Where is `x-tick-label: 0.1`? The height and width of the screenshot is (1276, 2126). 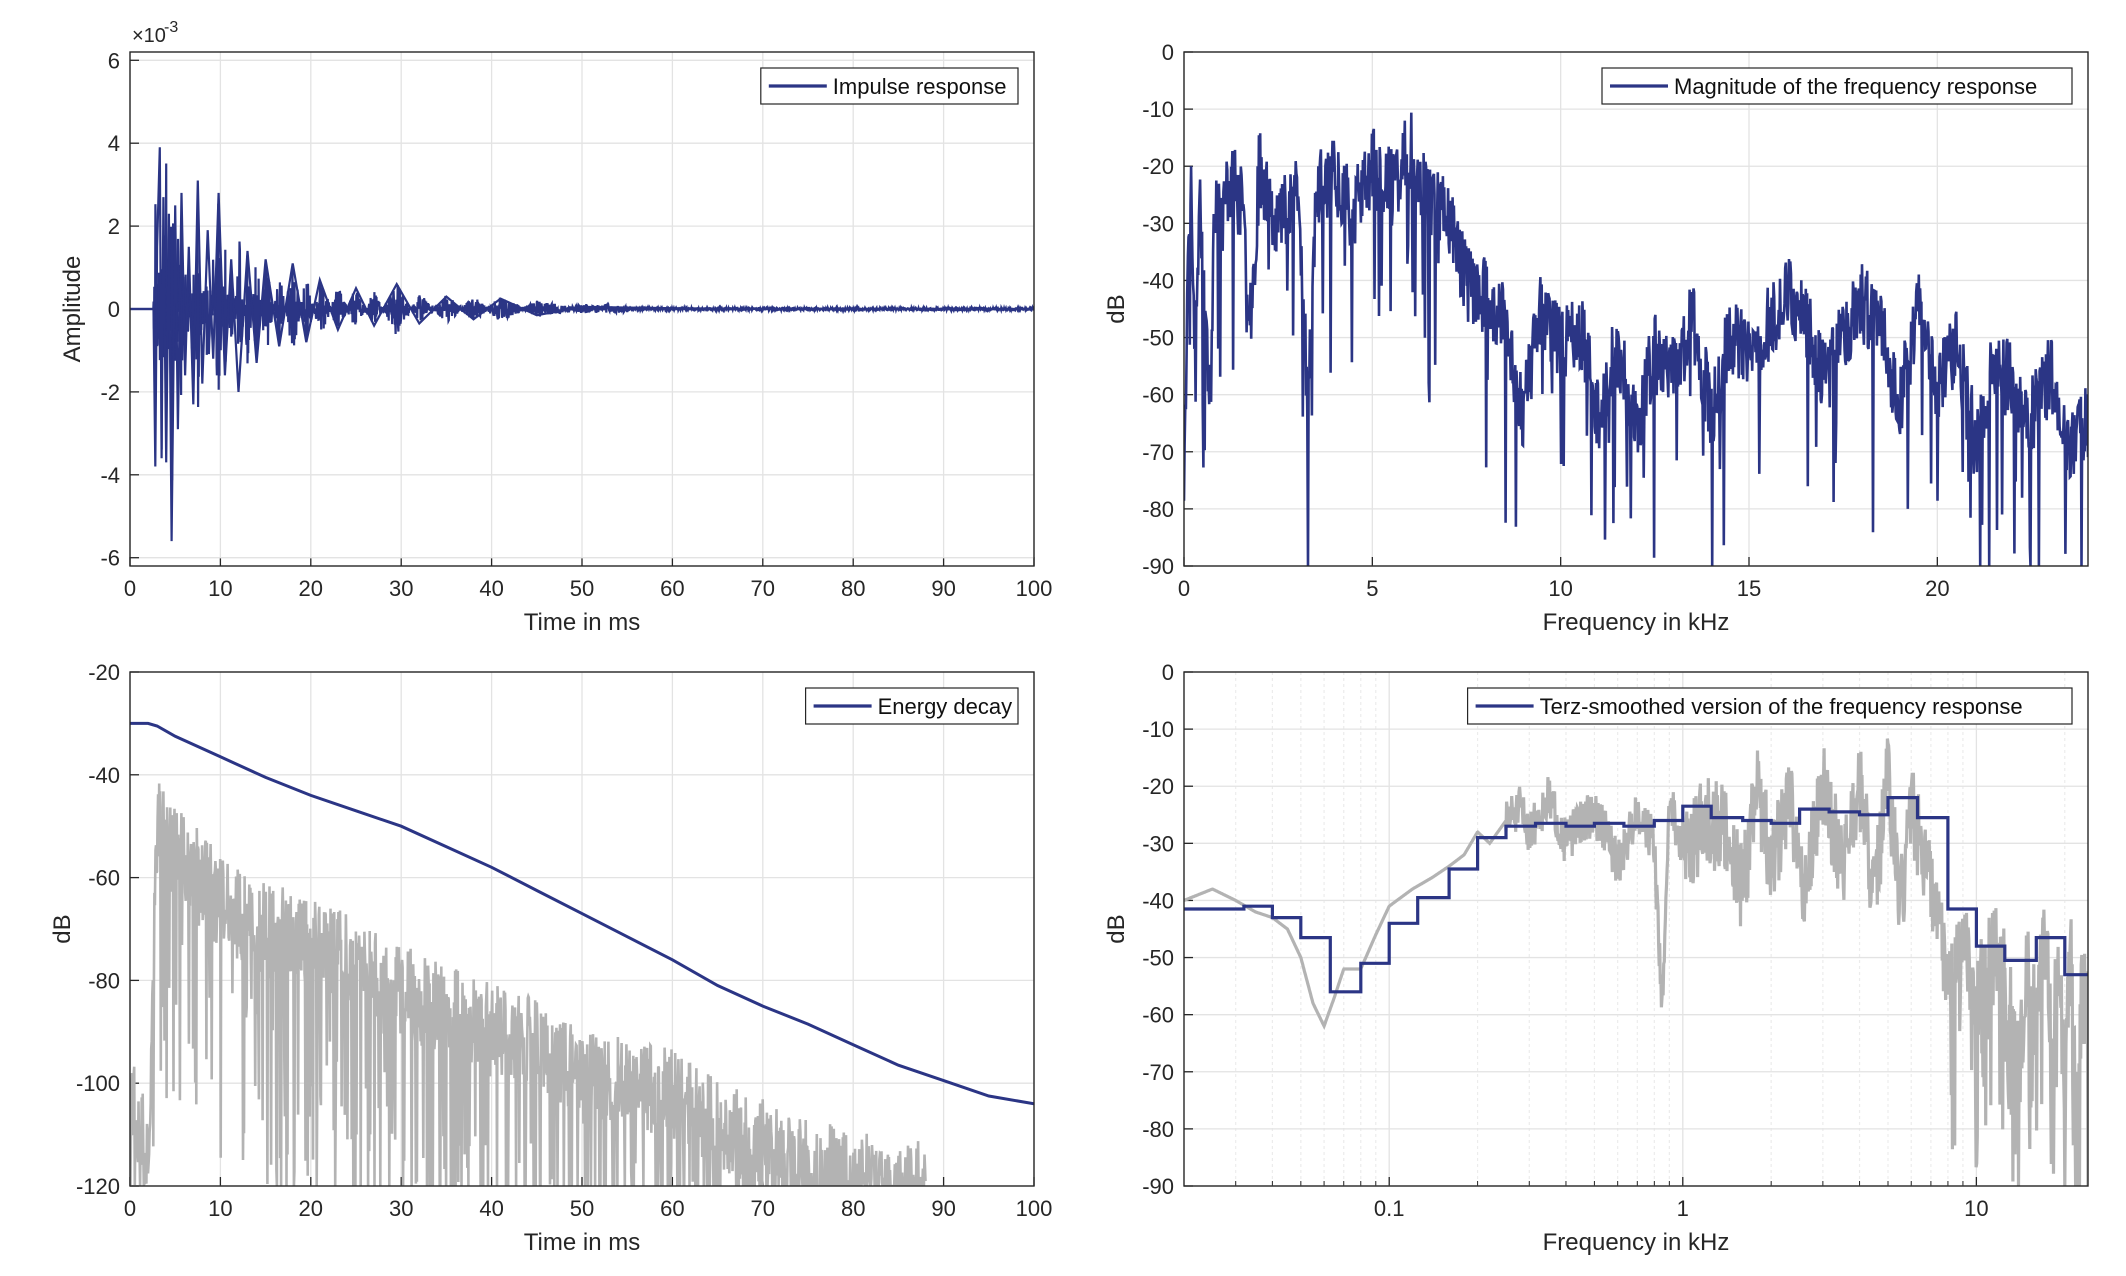 x-tick-label: 0.1 is located at coordinates (1389, 1208).